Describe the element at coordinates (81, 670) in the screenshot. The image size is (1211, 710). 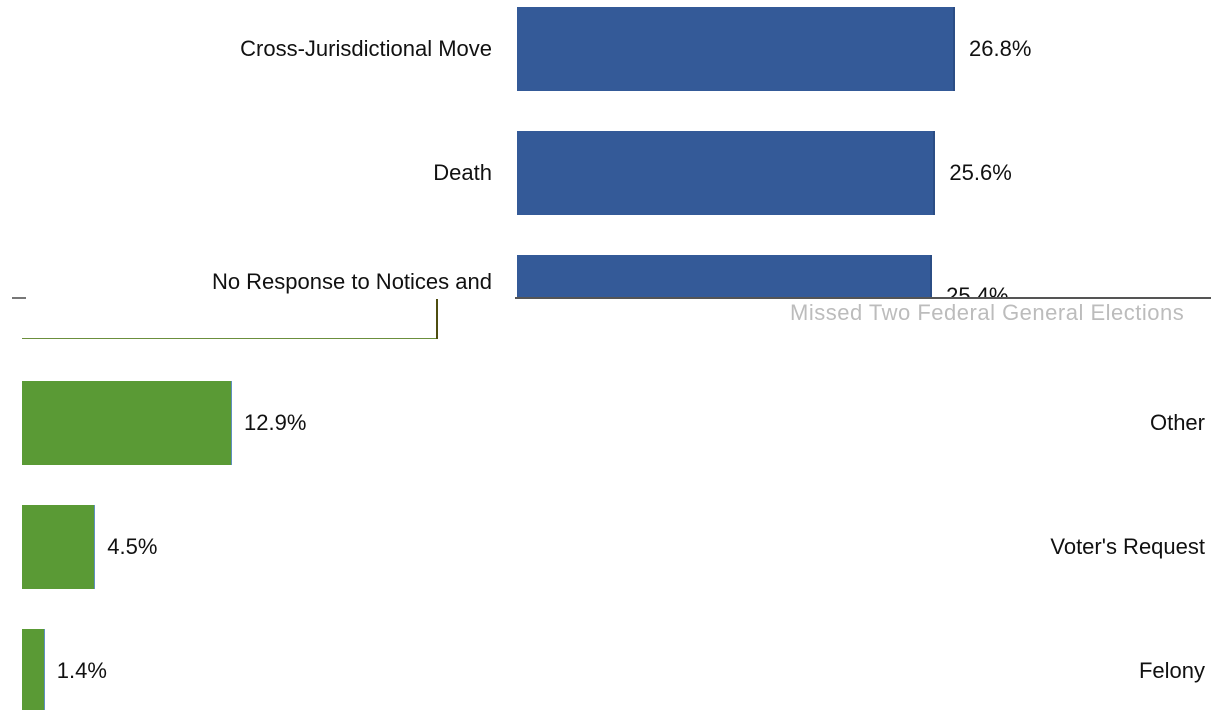
I see `value-label-bottom-2: 1.4%` at that location.